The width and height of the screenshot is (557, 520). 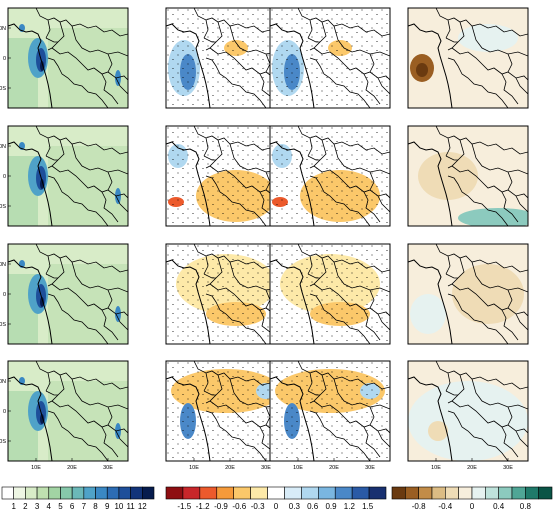 What do you see at coordinates (226, 415) in the screenshot?
I see `map-panel-r4-c2: 10E 20E 30E` at bounding box center [226, 415].